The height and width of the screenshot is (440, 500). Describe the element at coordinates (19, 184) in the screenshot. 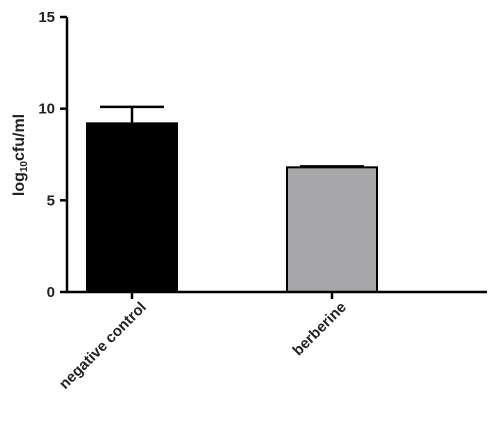

I see `y-label-main: log` at that location.